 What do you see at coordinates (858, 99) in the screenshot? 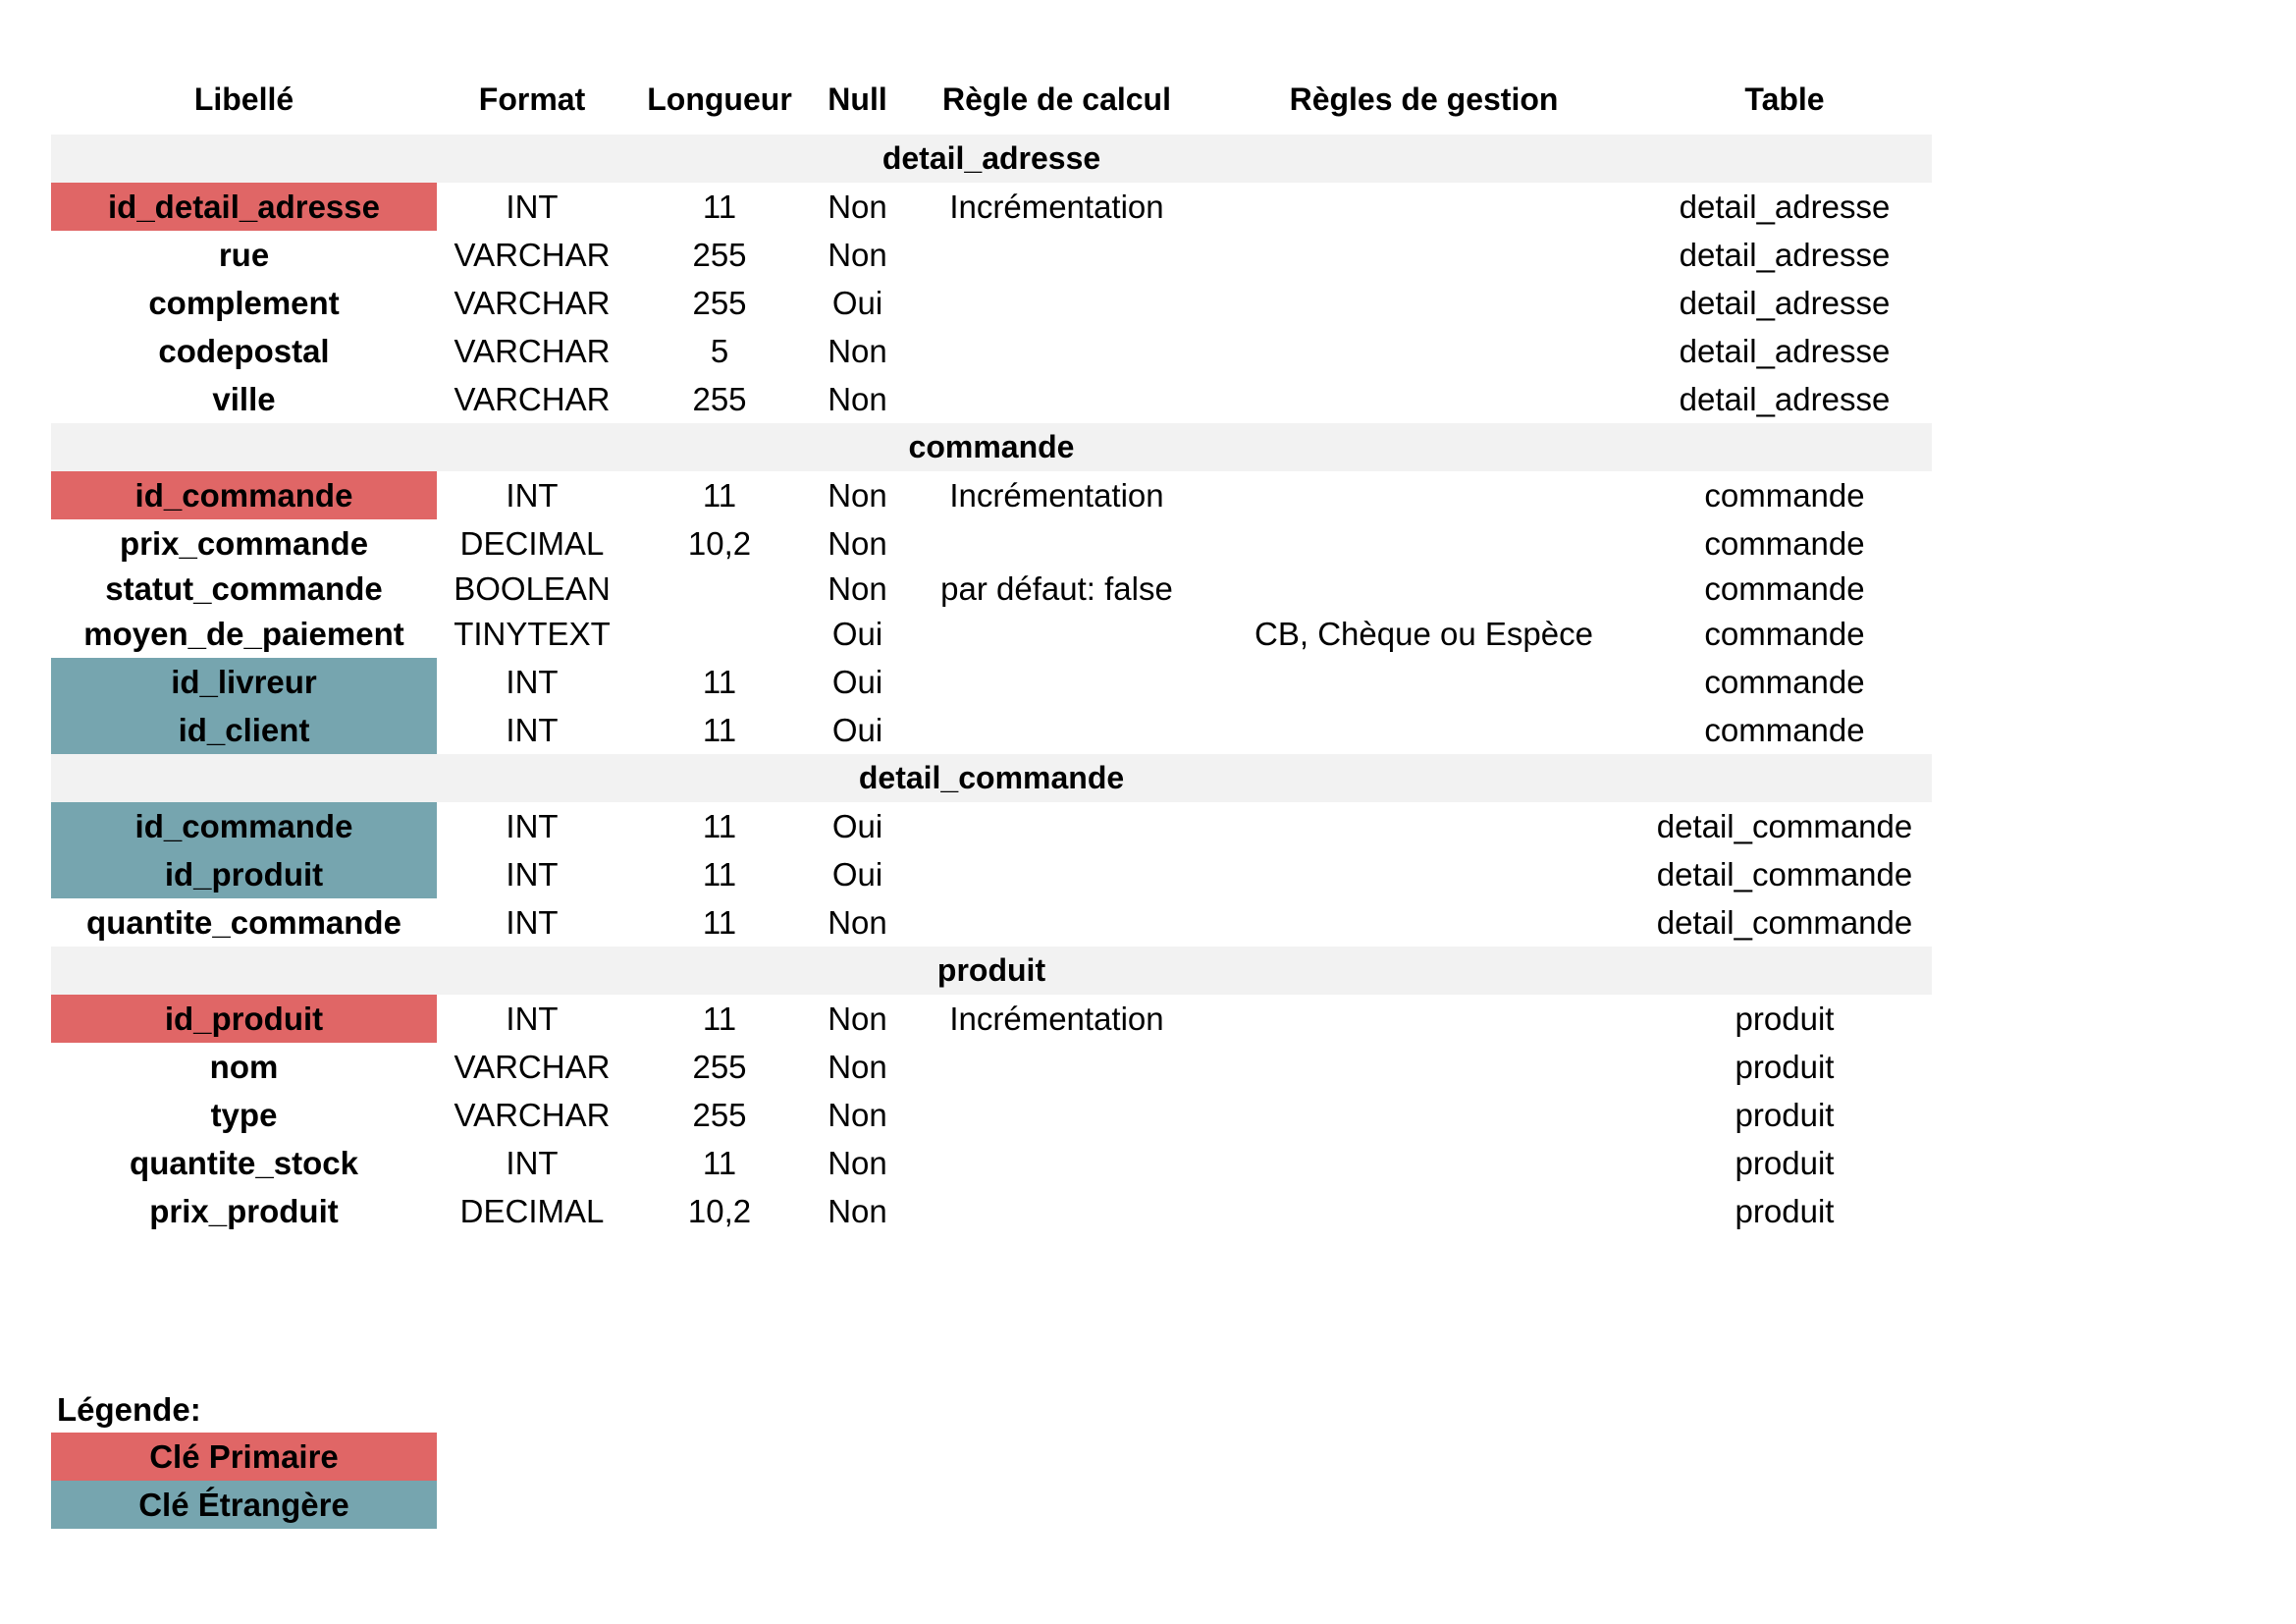
I see `column-header-null: Null` at bounding box center [858, 99].